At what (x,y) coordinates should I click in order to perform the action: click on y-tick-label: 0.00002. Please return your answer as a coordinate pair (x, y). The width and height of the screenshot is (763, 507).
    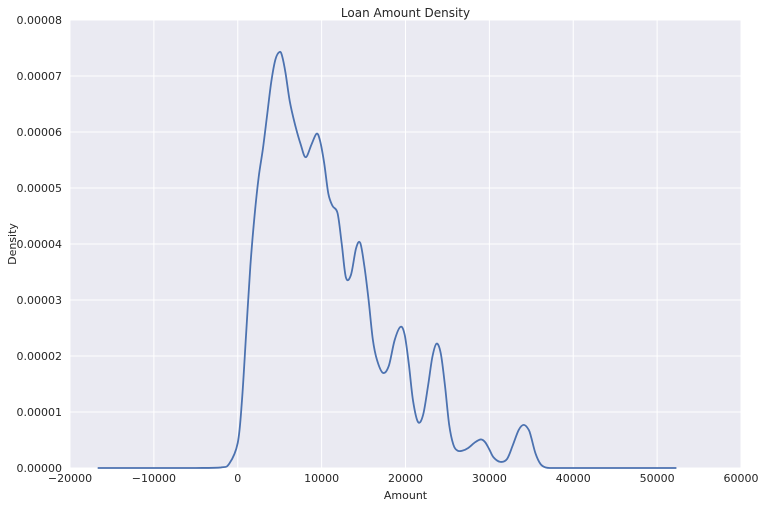
    Looking at the image, I should click on (40, 356).